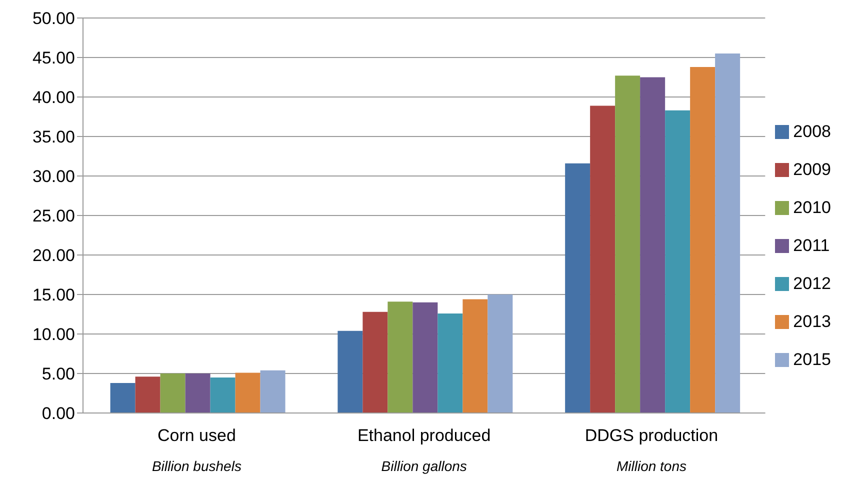 The width and height of the screenshot is (859, 491). Describe the element at coordinates (58, 374) in the screenshot. I see `y-tick-label: 5.00` at that location.